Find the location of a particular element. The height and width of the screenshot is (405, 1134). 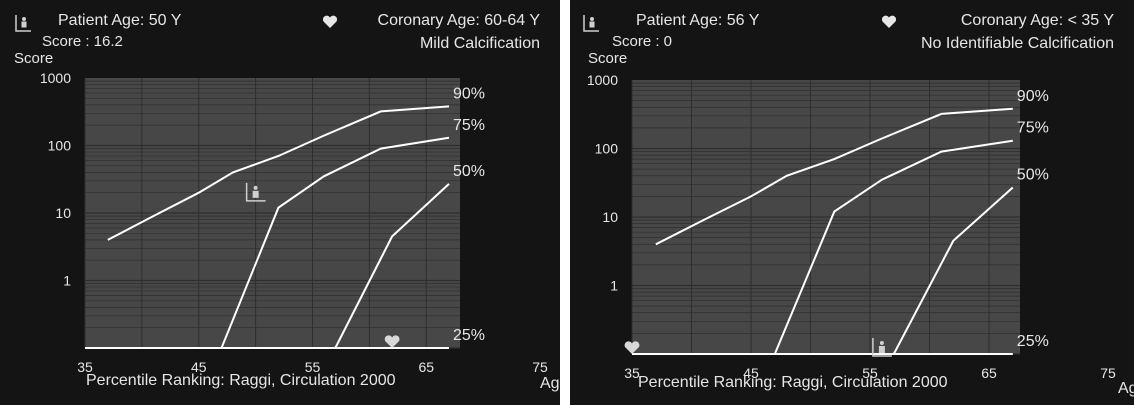

score-value: Score : 0 is located at coordinates (642, 41).